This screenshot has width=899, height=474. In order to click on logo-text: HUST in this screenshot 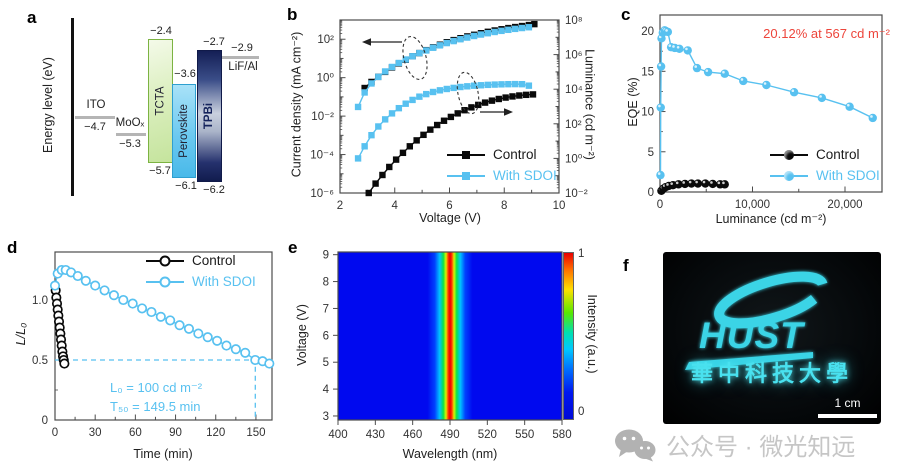, I will do `click(752, 335)`.